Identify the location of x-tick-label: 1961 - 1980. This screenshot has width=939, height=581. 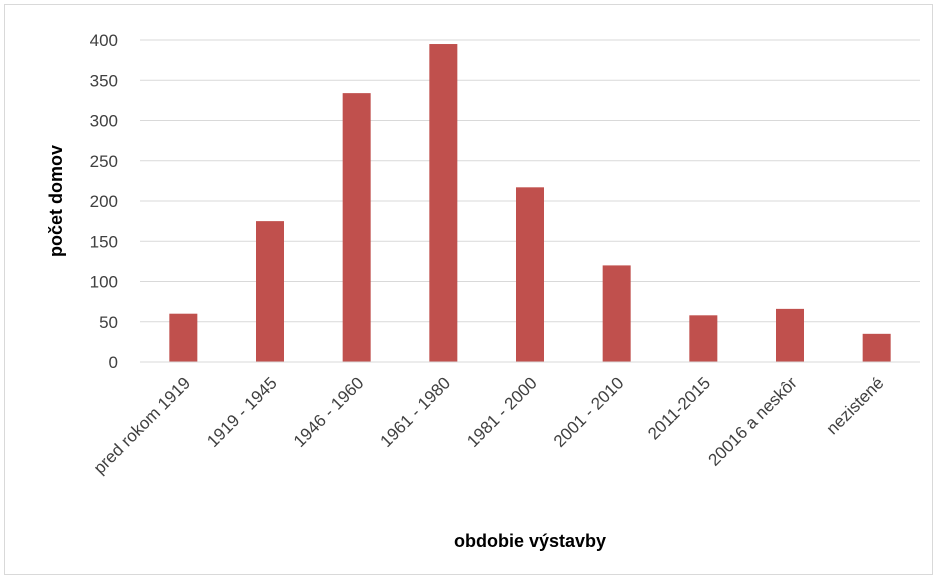
(416, 412).